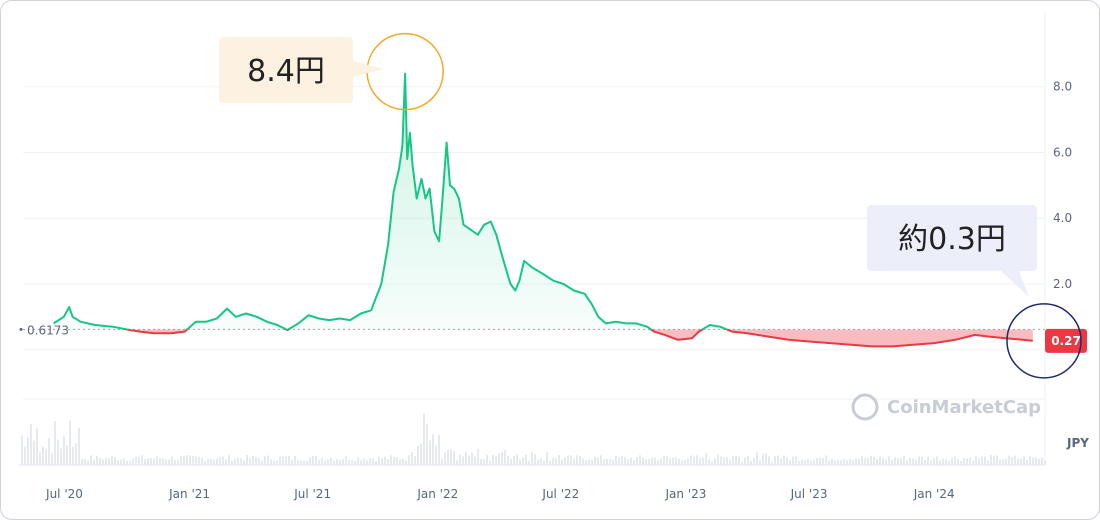 This screenshot has width=1100, height=520. I want to click on y-tick-label: 4.0, so click(1062, 218).